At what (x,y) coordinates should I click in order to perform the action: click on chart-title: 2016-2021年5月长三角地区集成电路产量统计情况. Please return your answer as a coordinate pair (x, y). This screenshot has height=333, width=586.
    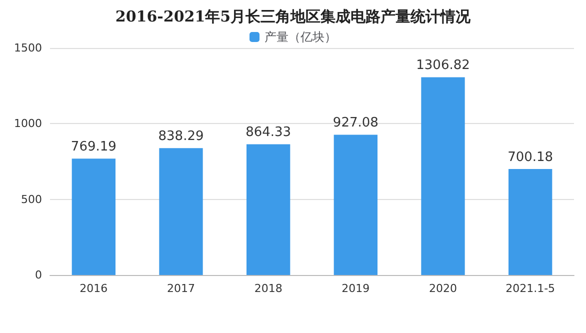
    Looking at the image, I should click on (293, 17).